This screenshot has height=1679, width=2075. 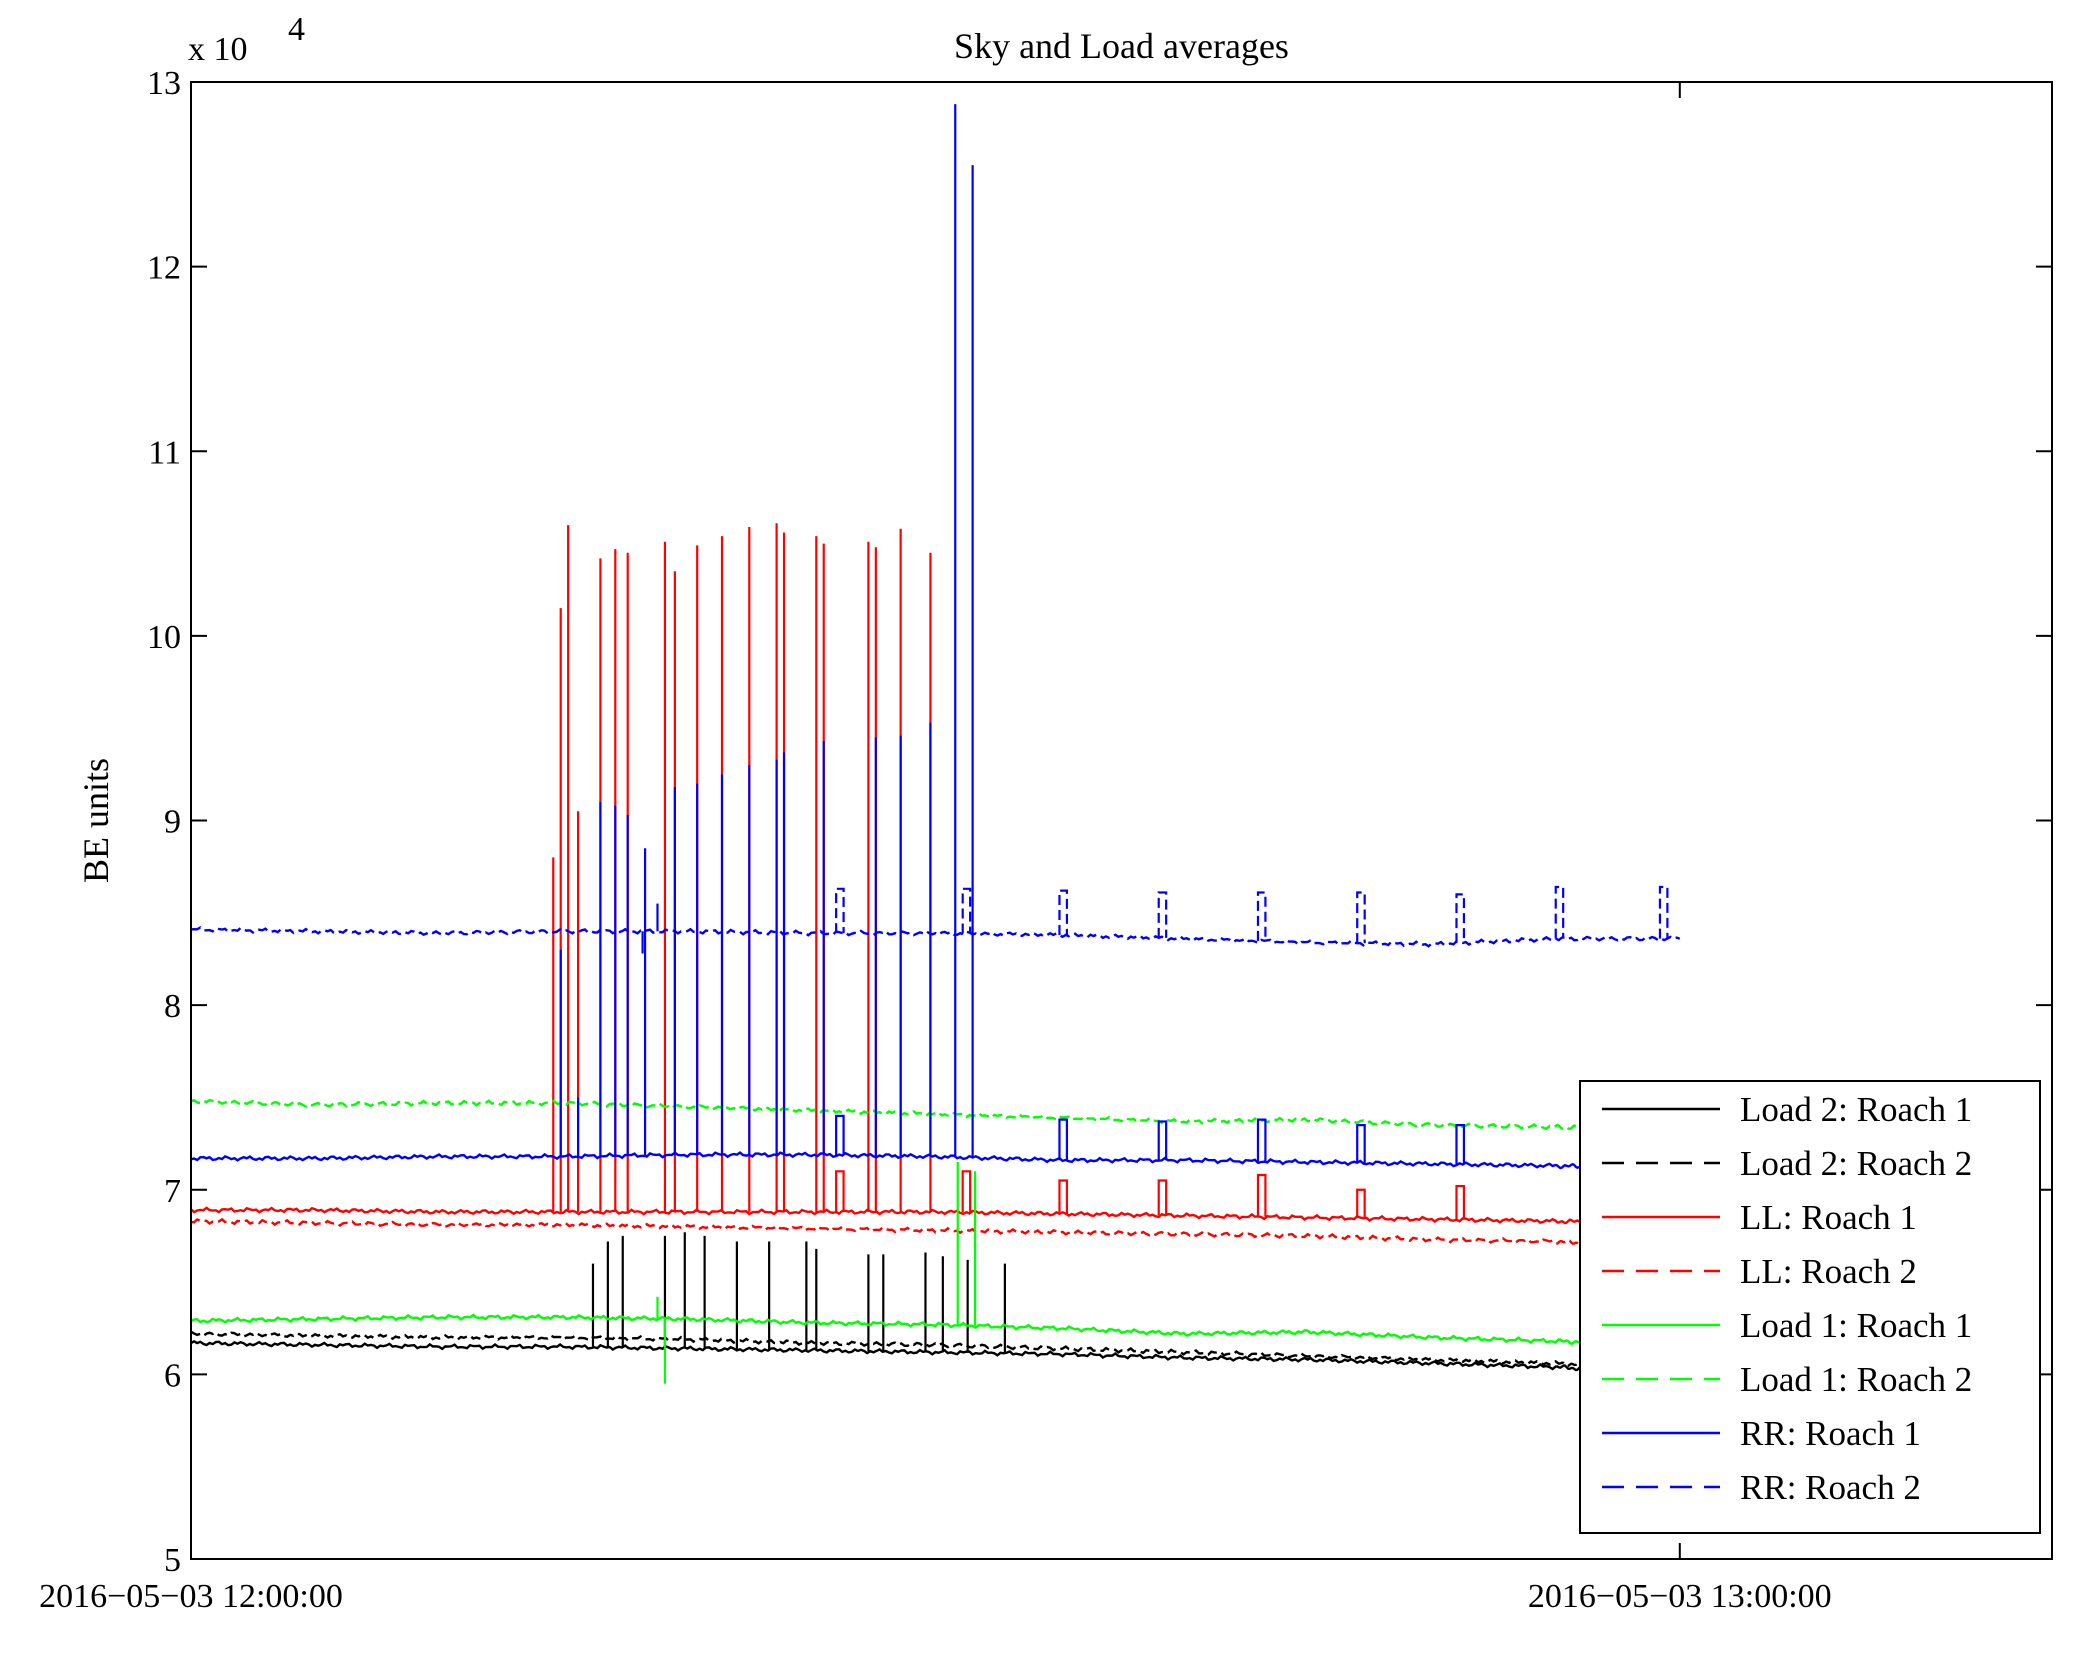 I want to click on legend-label: RR: Roach 1, so click(x=1830, y=1433).